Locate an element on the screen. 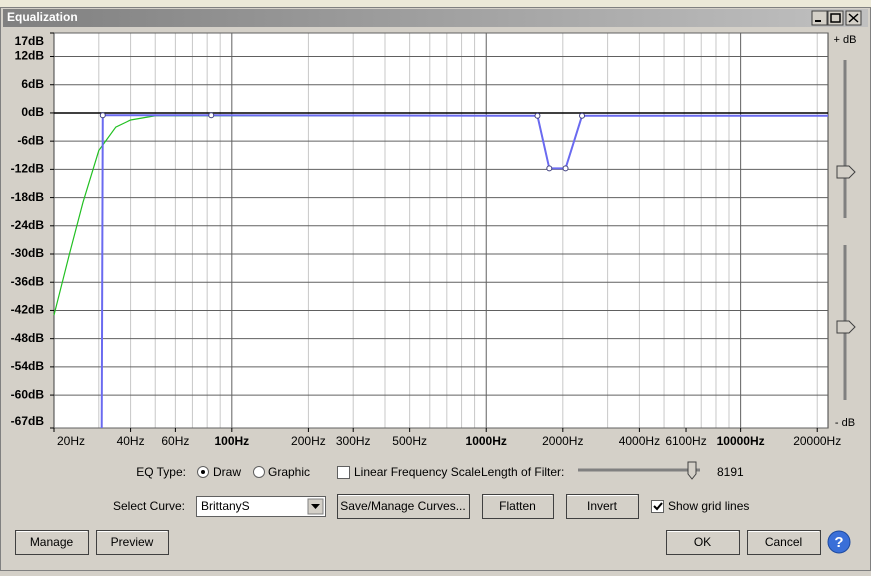 This screenshot has width=871, height=576. check-mark is located at coordinates (658, 506).